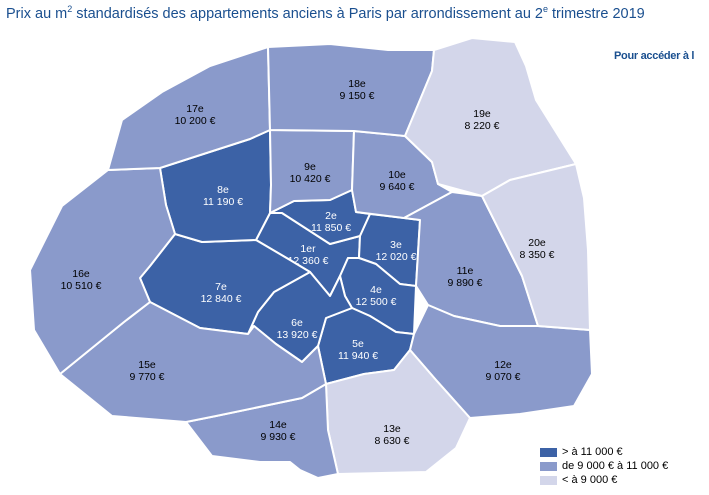 This screenshot has width=709, height=495. I want to click on arrondissement-1er-name: 1er, so click(308, 249).